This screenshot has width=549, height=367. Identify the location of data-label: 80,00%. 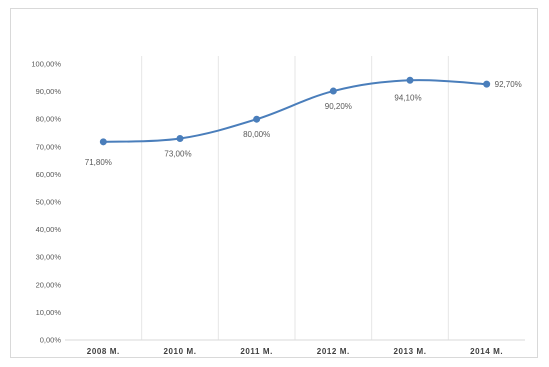
(256, 134).